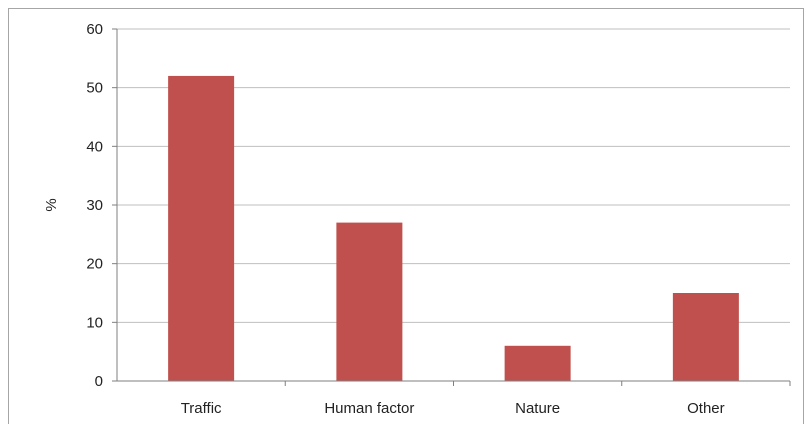  I want to click on bar-traffic, so click(201, 228).